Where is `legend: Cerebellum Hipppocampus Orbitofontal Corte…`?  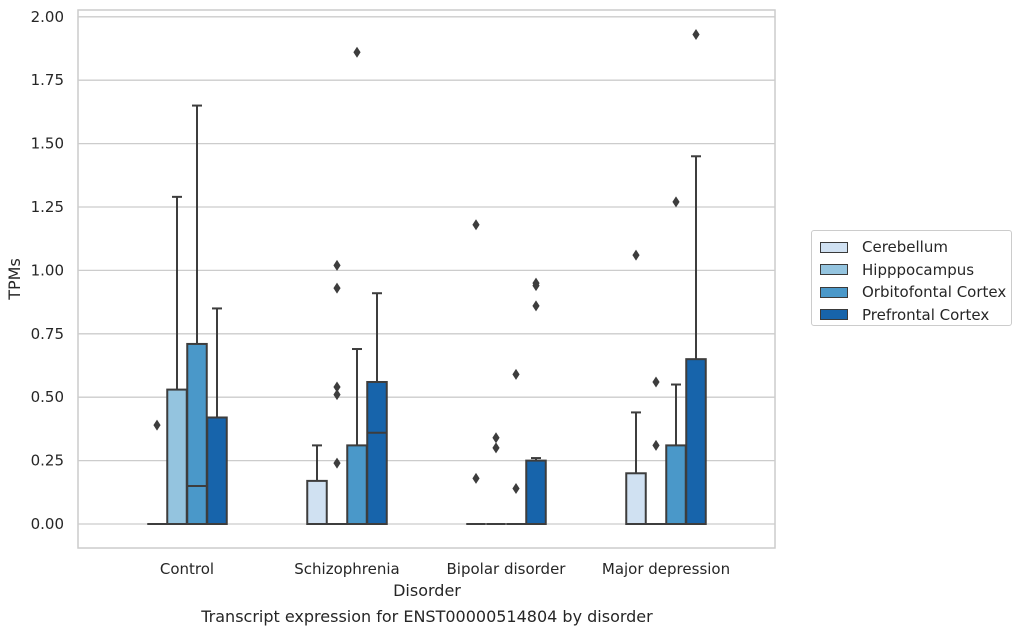
legend: Cerebellum Hipppocampus Orbitofontal Corte… is located at coordinates (911, 278).